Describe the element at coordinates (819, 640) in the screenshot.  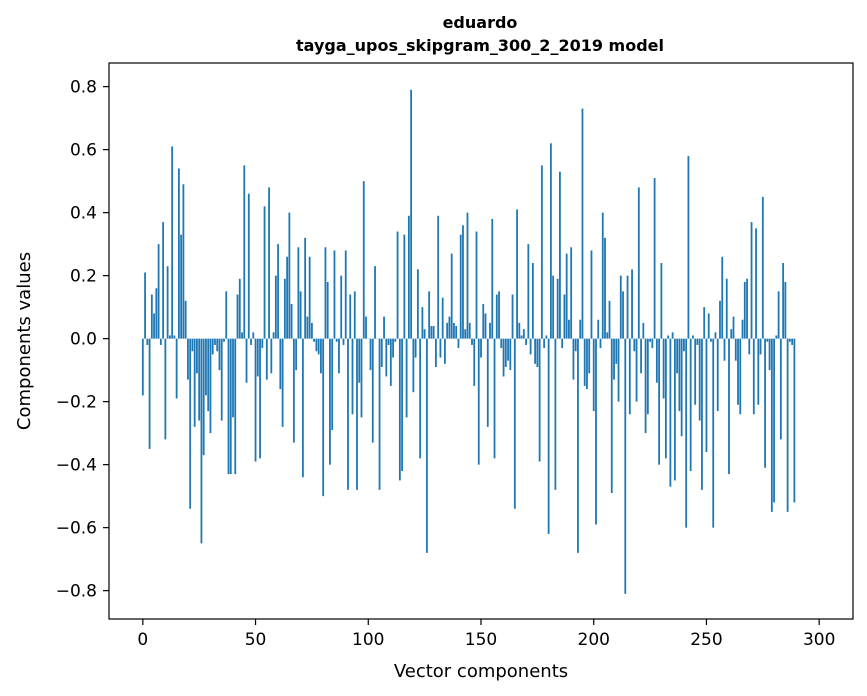
I see `x-tick-label: 300` at that location.